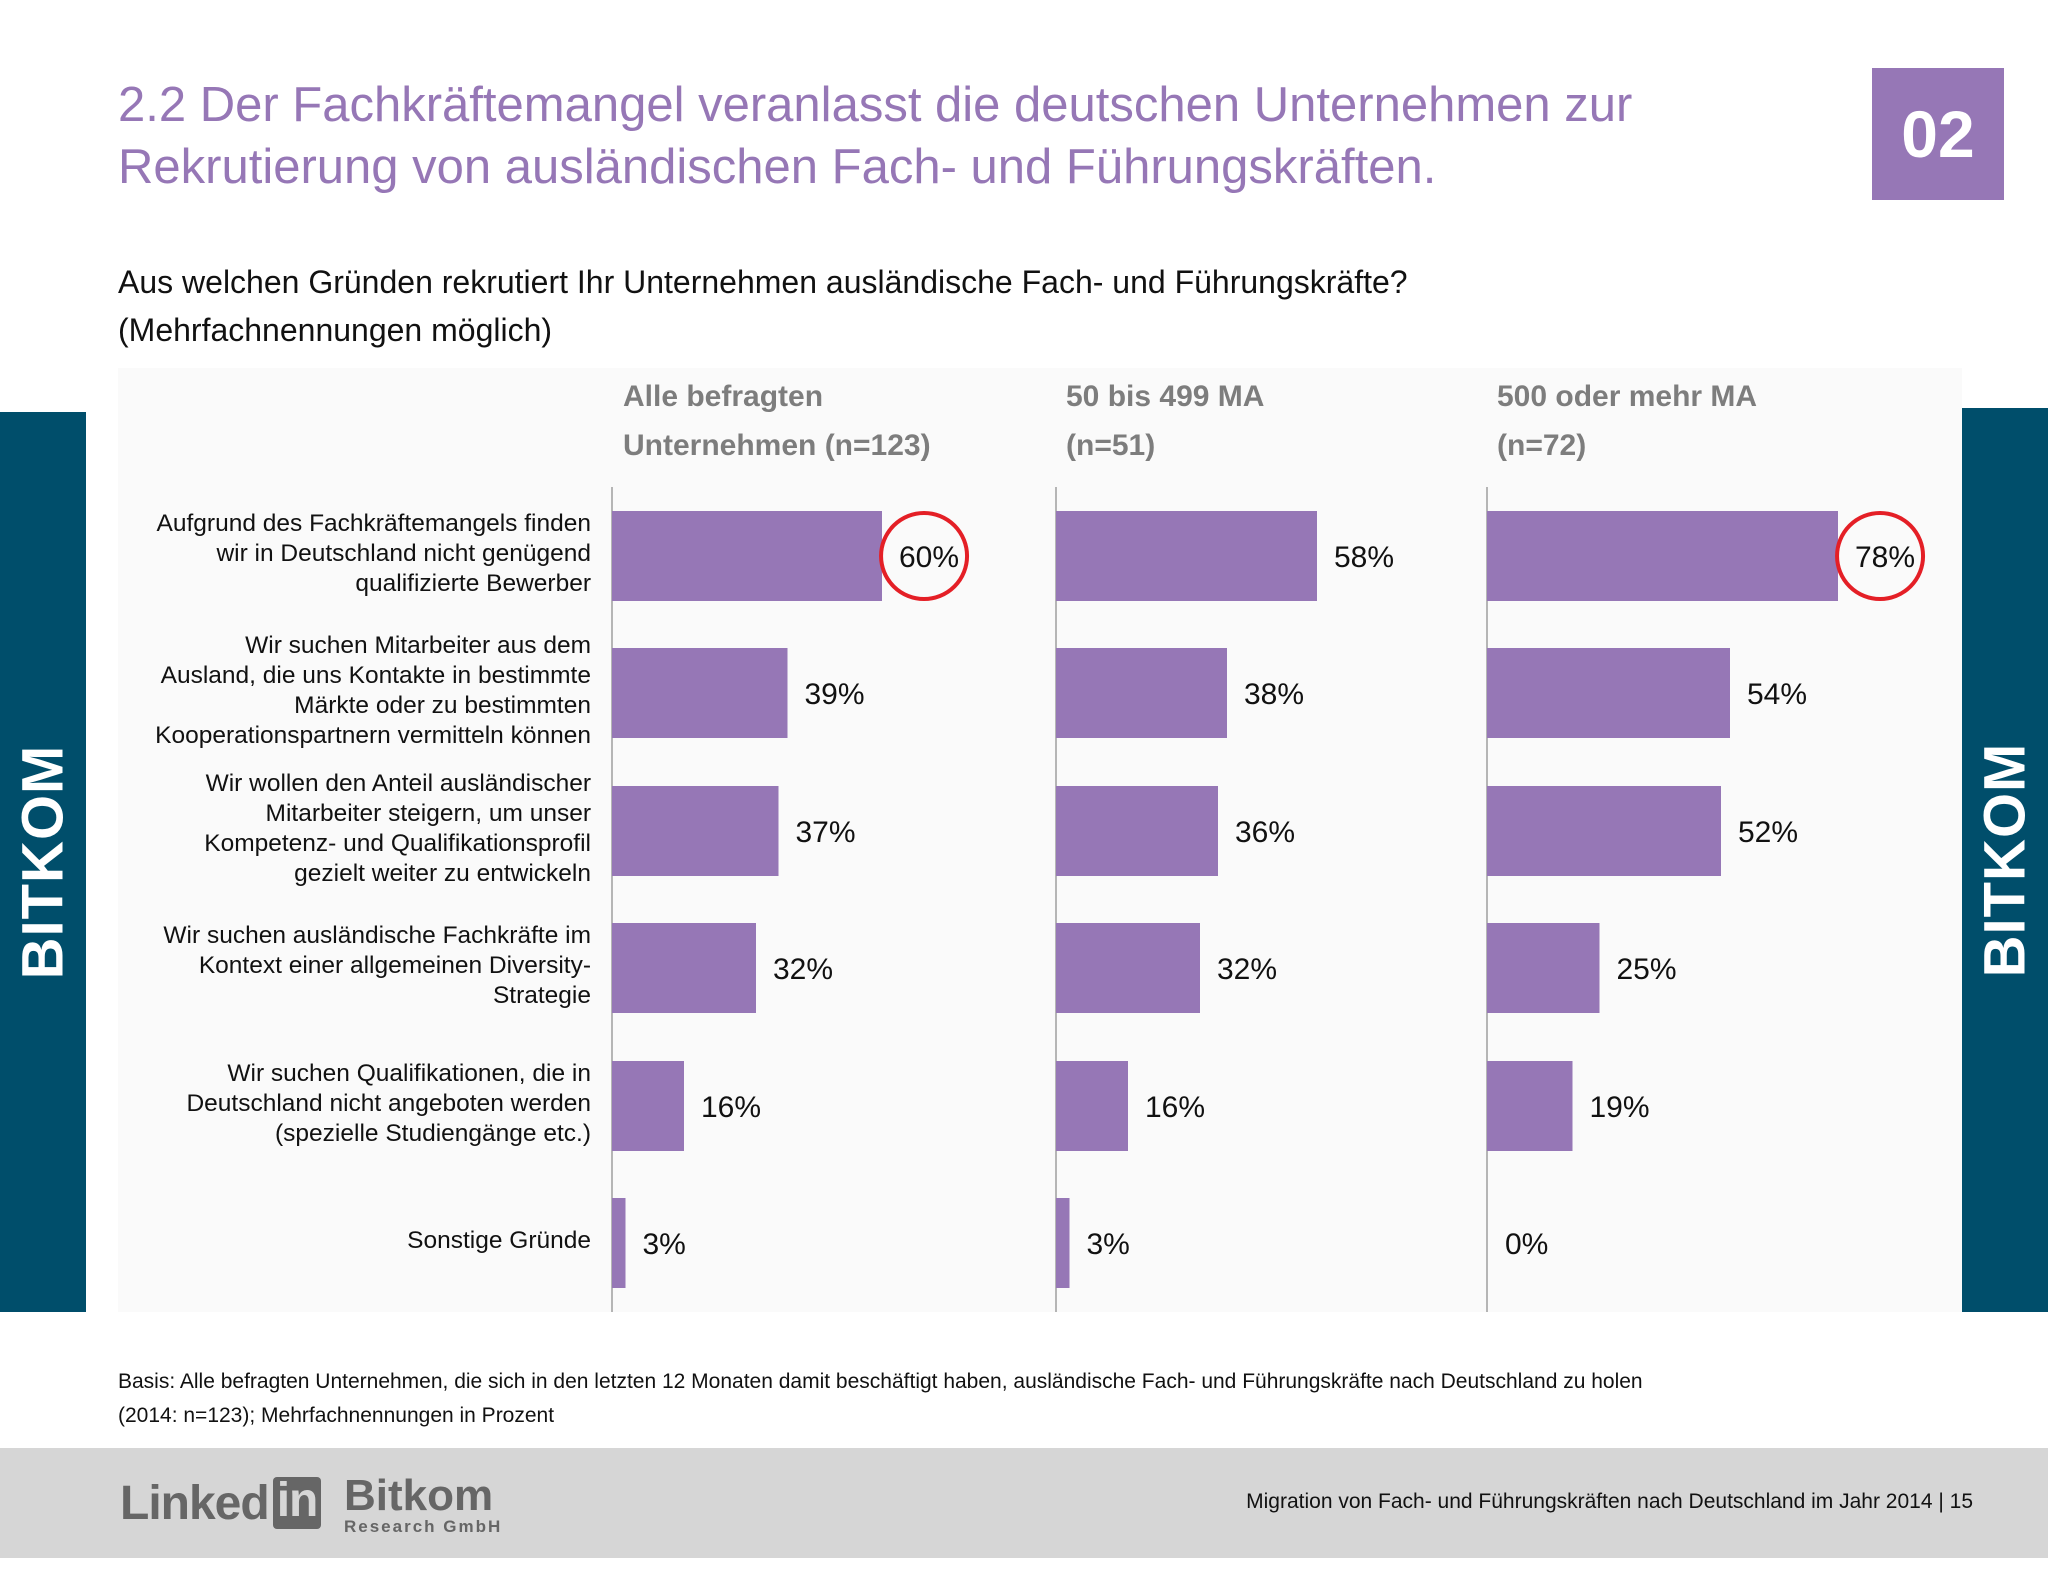 The image size is (2048, 1582). Describe the element at coordinates (1647, 969) in the screenshot. I see `data-label: 25%` at that location.